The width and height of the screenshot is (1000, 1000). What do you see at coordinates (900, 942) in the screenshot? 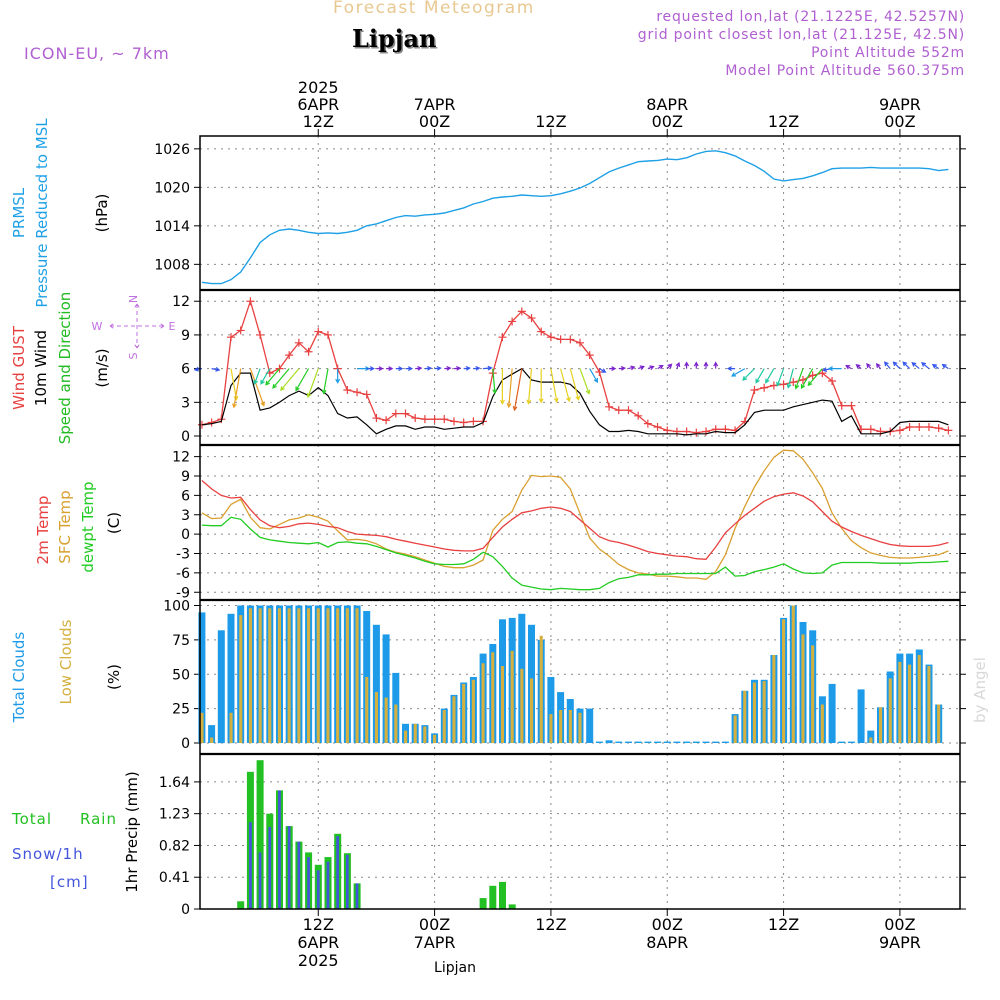
I see `bottom-axis-date: 9APR` at bounding box center [900, 942].